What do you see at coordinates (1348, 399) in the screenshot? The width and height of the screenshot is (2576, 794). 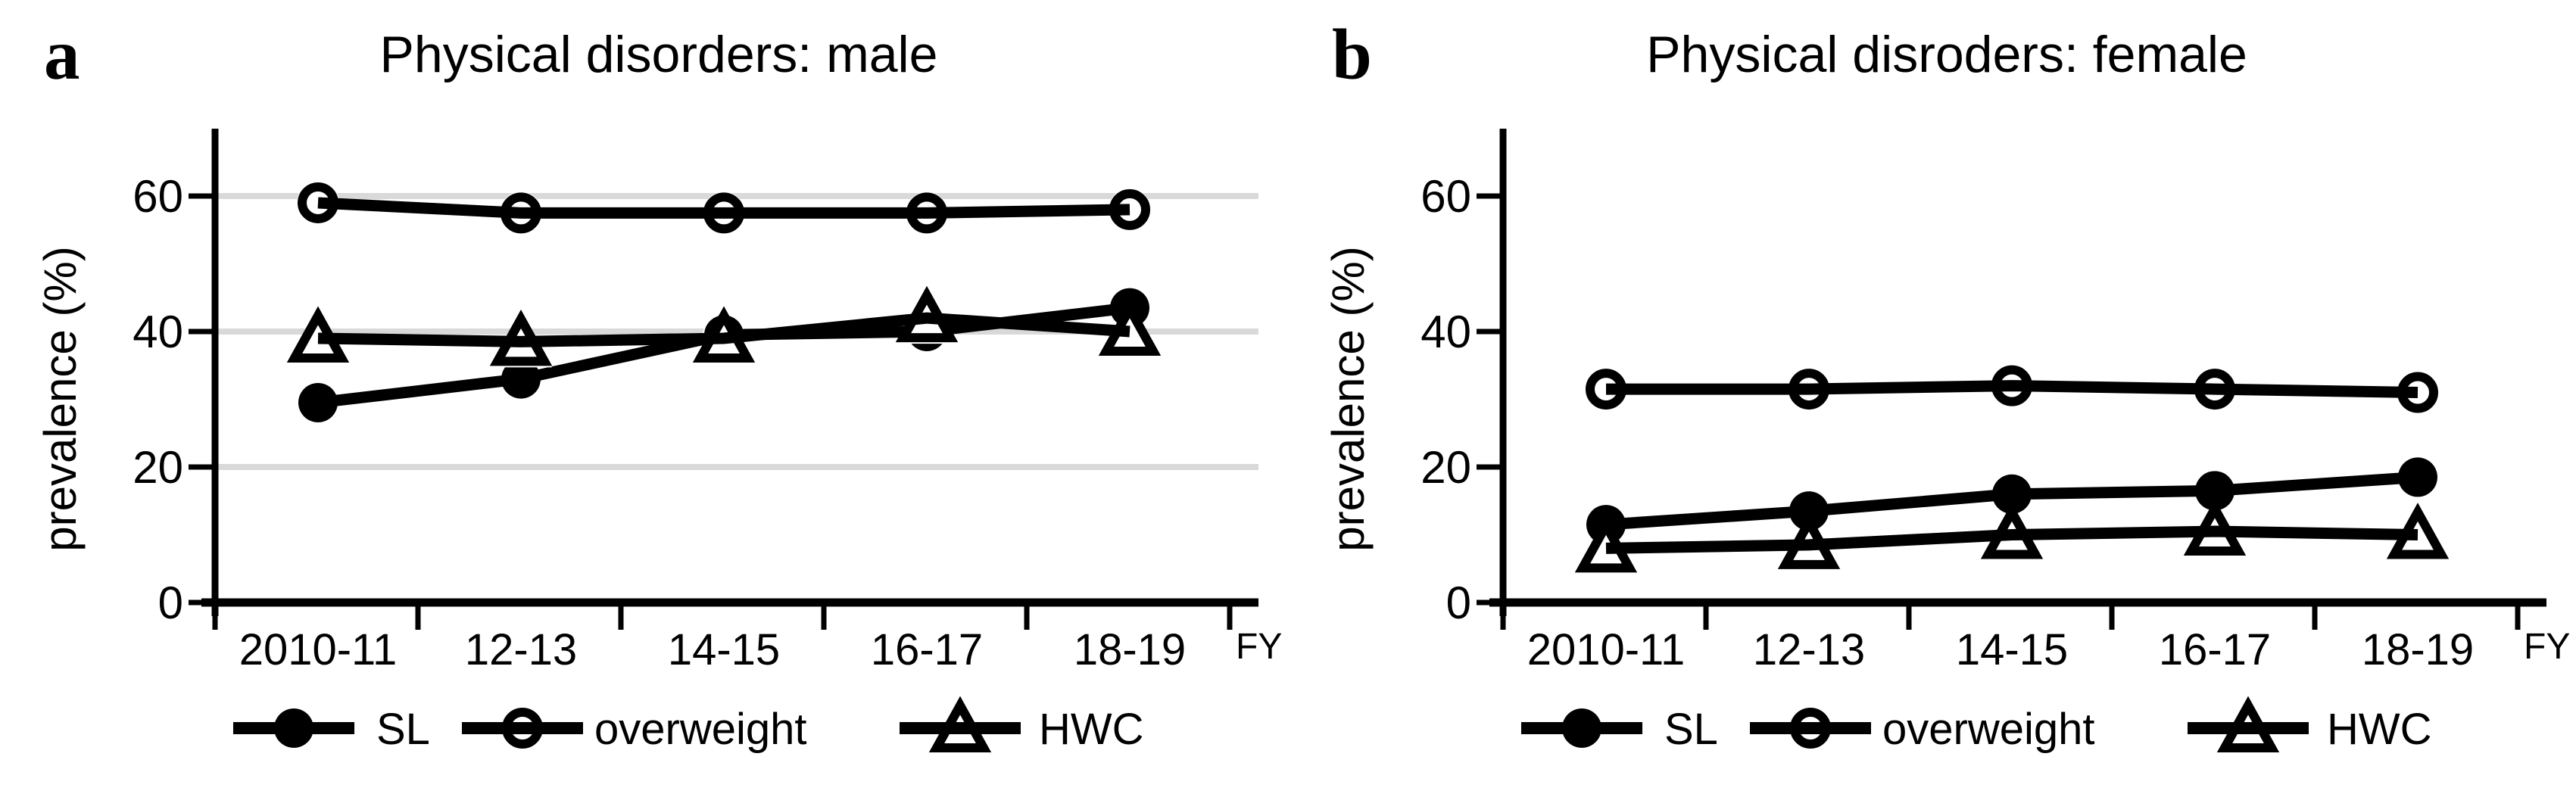 I see `y-axis-title-b: prevalence (%)` at bounding box center [1348, 399].